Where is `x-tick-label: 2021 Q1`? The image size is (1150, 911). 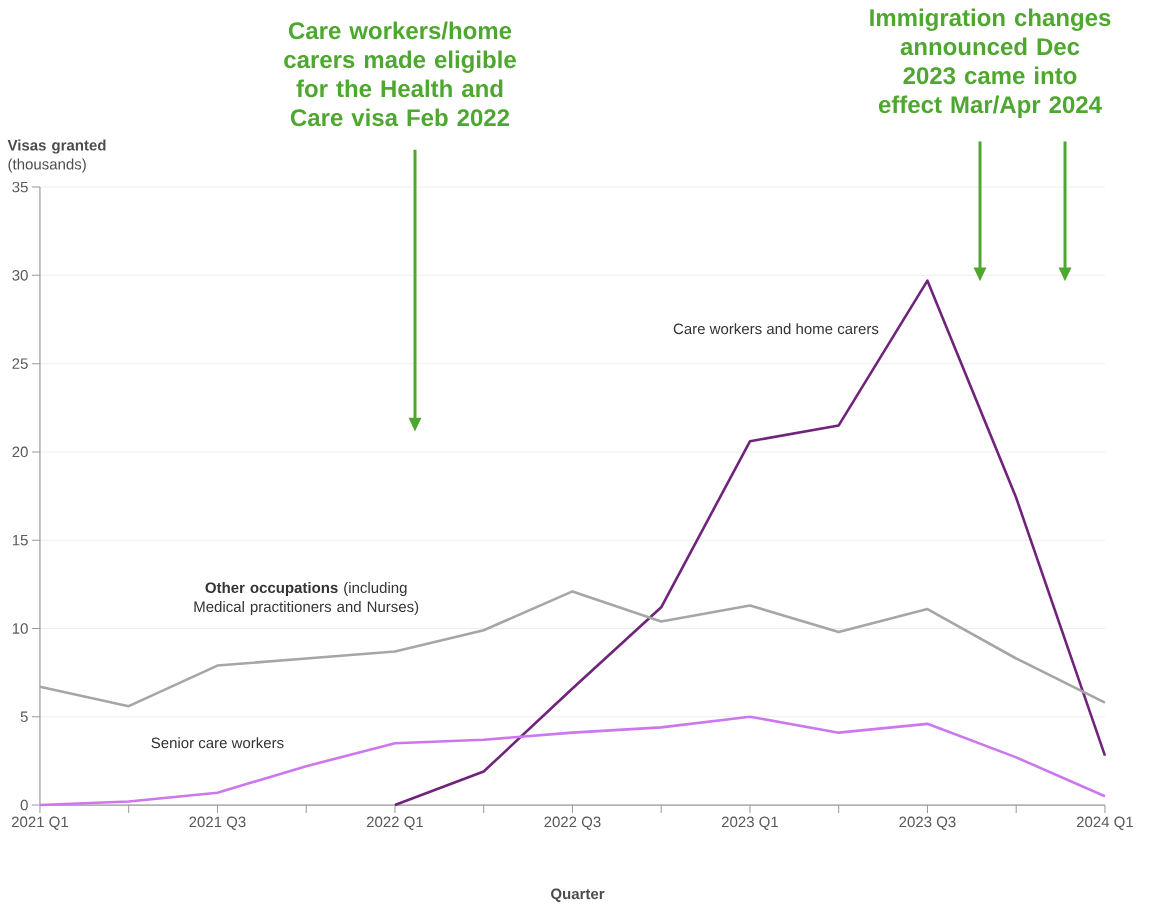 x-tick-label: 2021 Q1 is located at coordinates (39, 823).